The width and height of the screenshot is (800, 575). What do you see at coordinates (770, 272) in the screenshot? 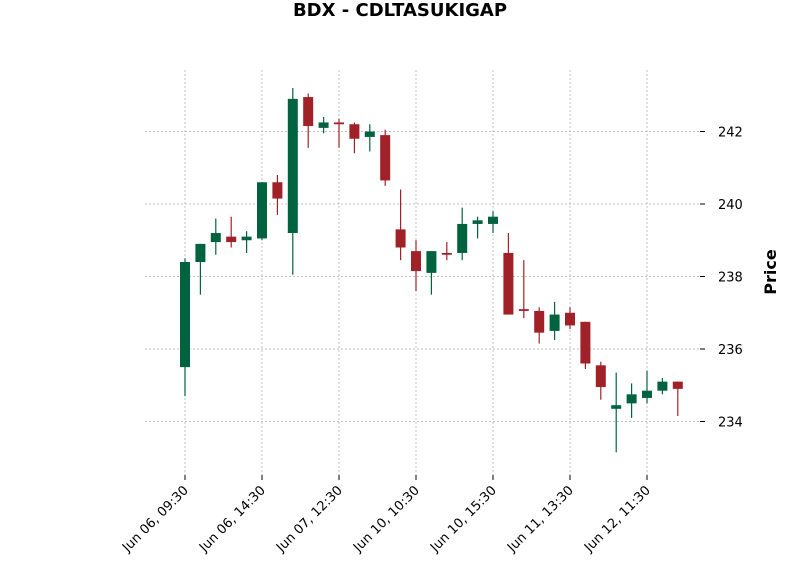
I see `y-axis-label: Price` at bounding box center [770, 272].